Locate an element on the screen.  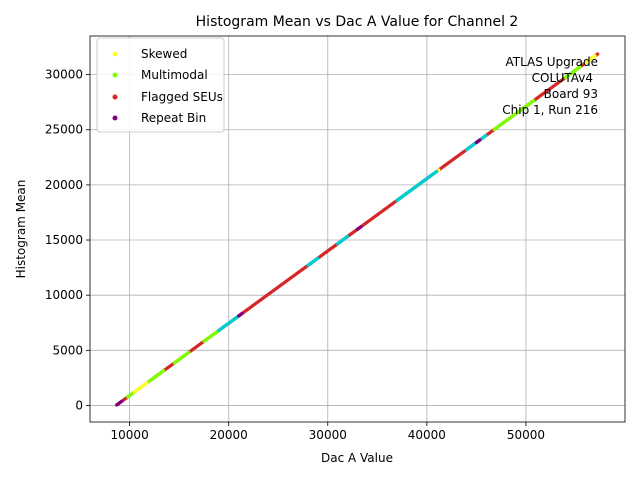
legend-entry-flagged-seus: Flagged SEUs is located at coordinates (167, 97).